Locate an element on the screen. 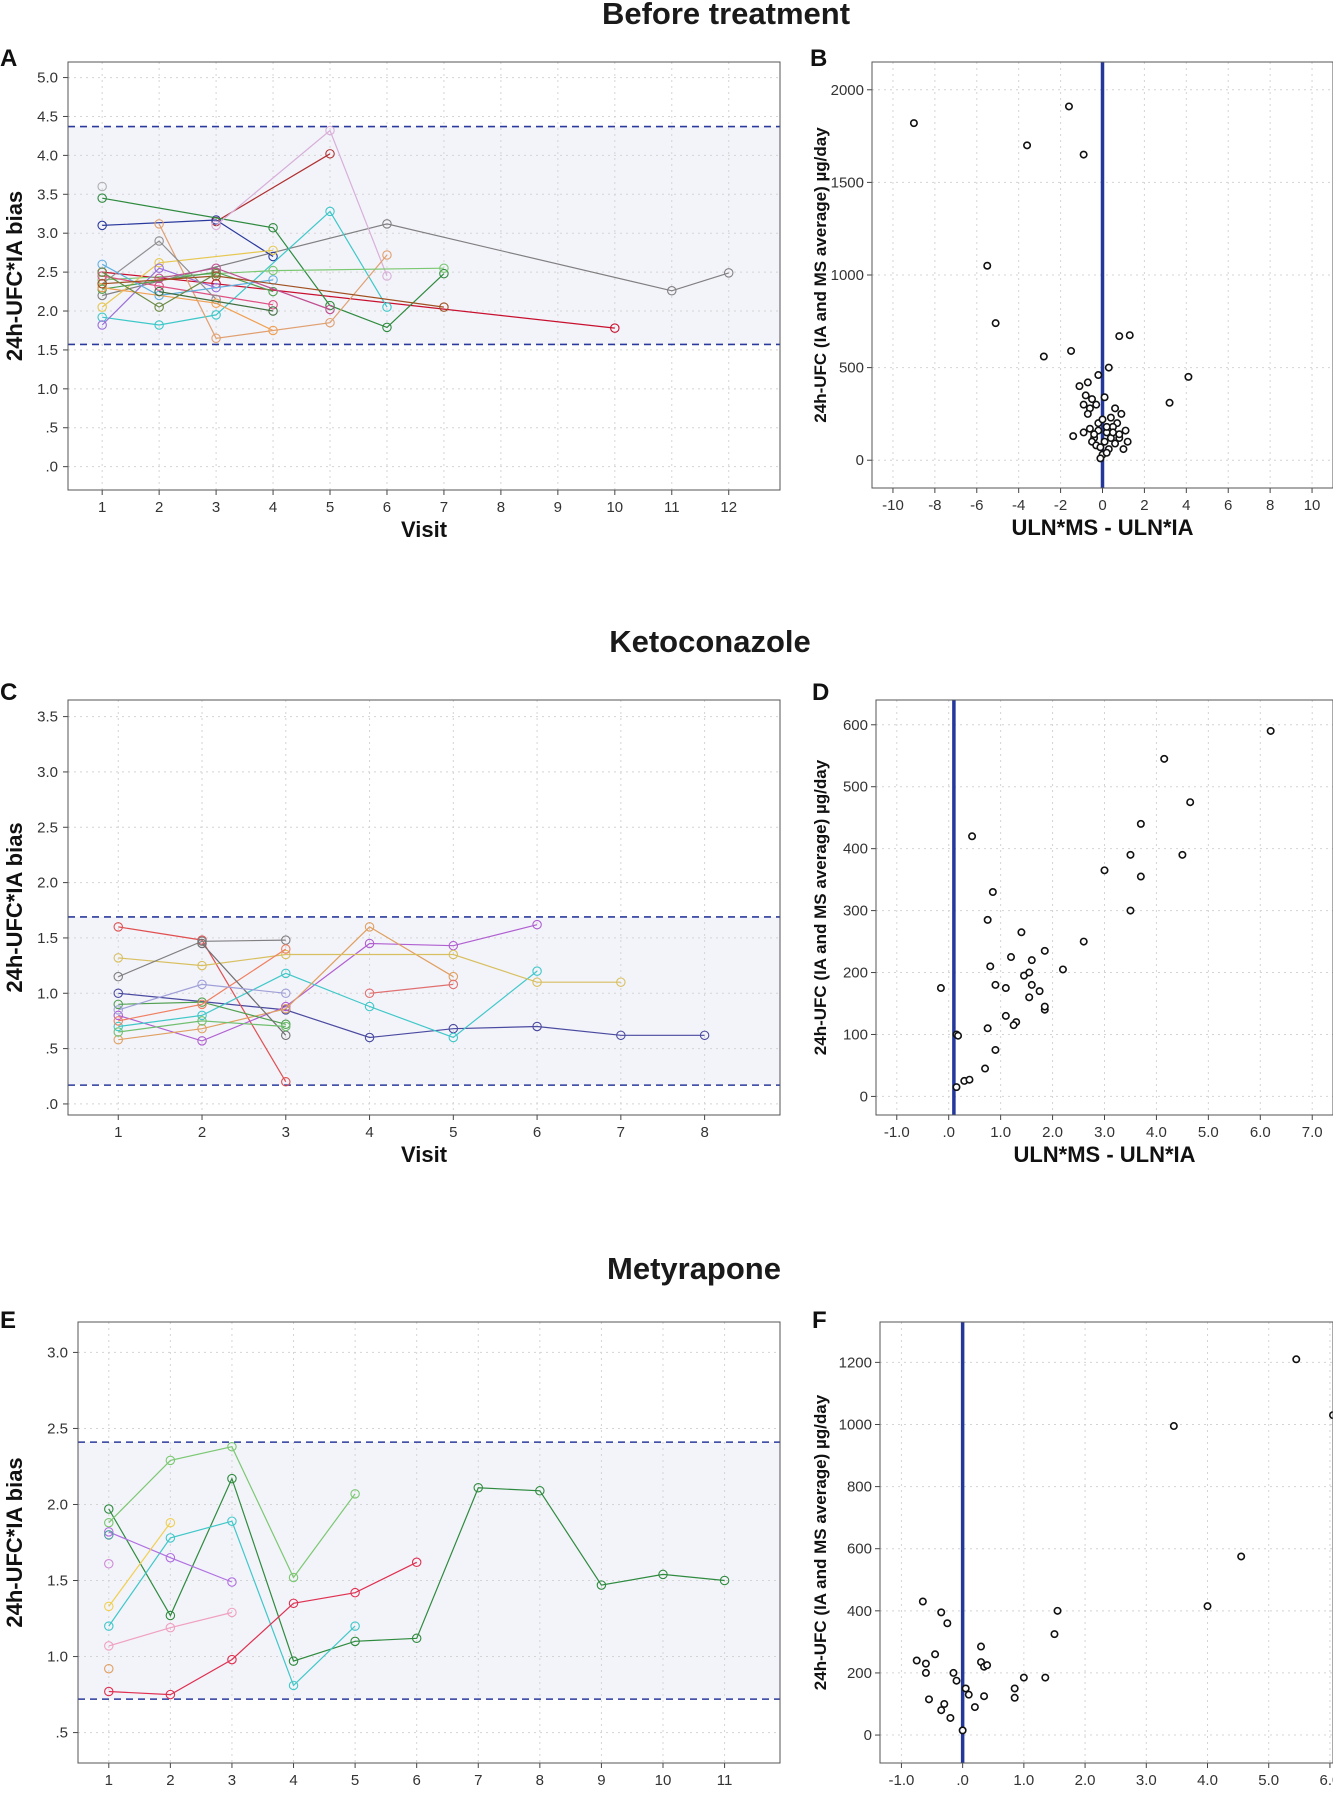 The image size is (1333, 1793). x-tick-label: 12 is located at coordinates (728, 507).